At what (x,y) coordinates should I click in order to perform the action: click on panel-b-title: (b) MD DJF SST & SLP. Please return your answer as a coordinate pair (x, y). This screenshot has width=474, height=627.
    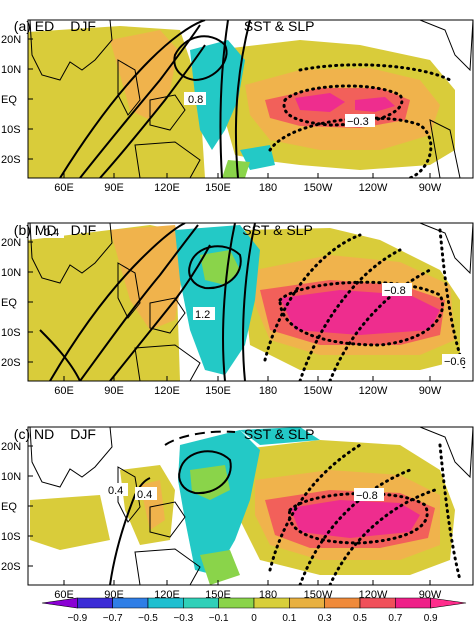
    Looking at the image, I should click on (159, 222).